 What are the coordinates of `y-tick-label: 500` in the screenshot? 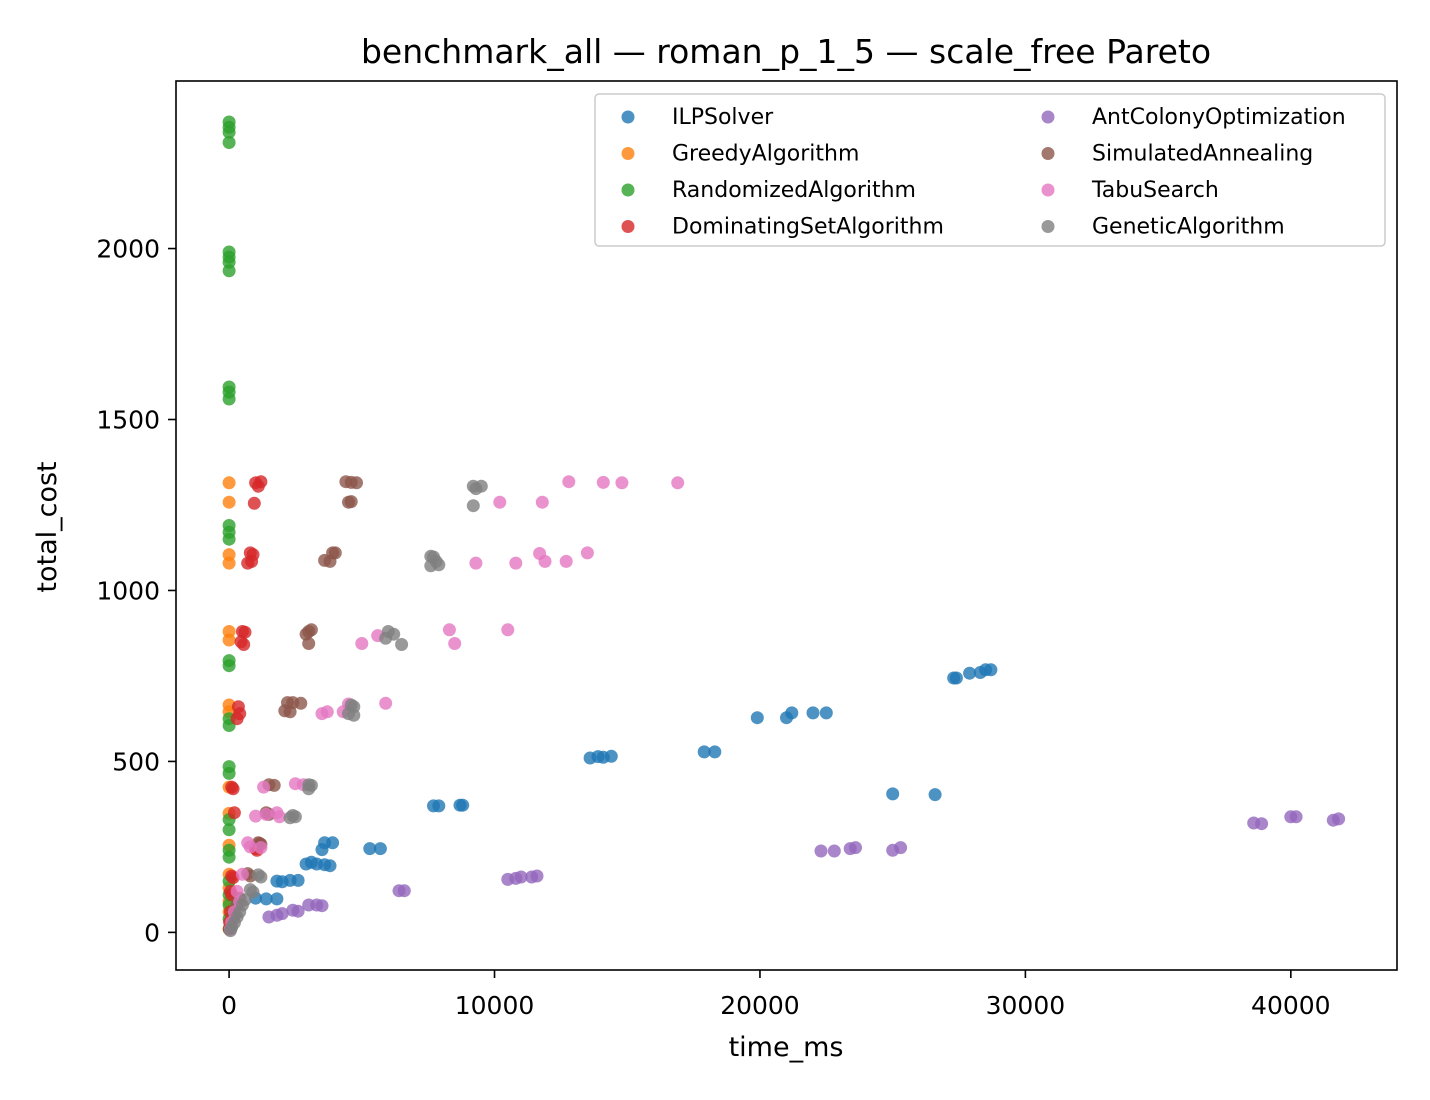 It's located at (136, 761).